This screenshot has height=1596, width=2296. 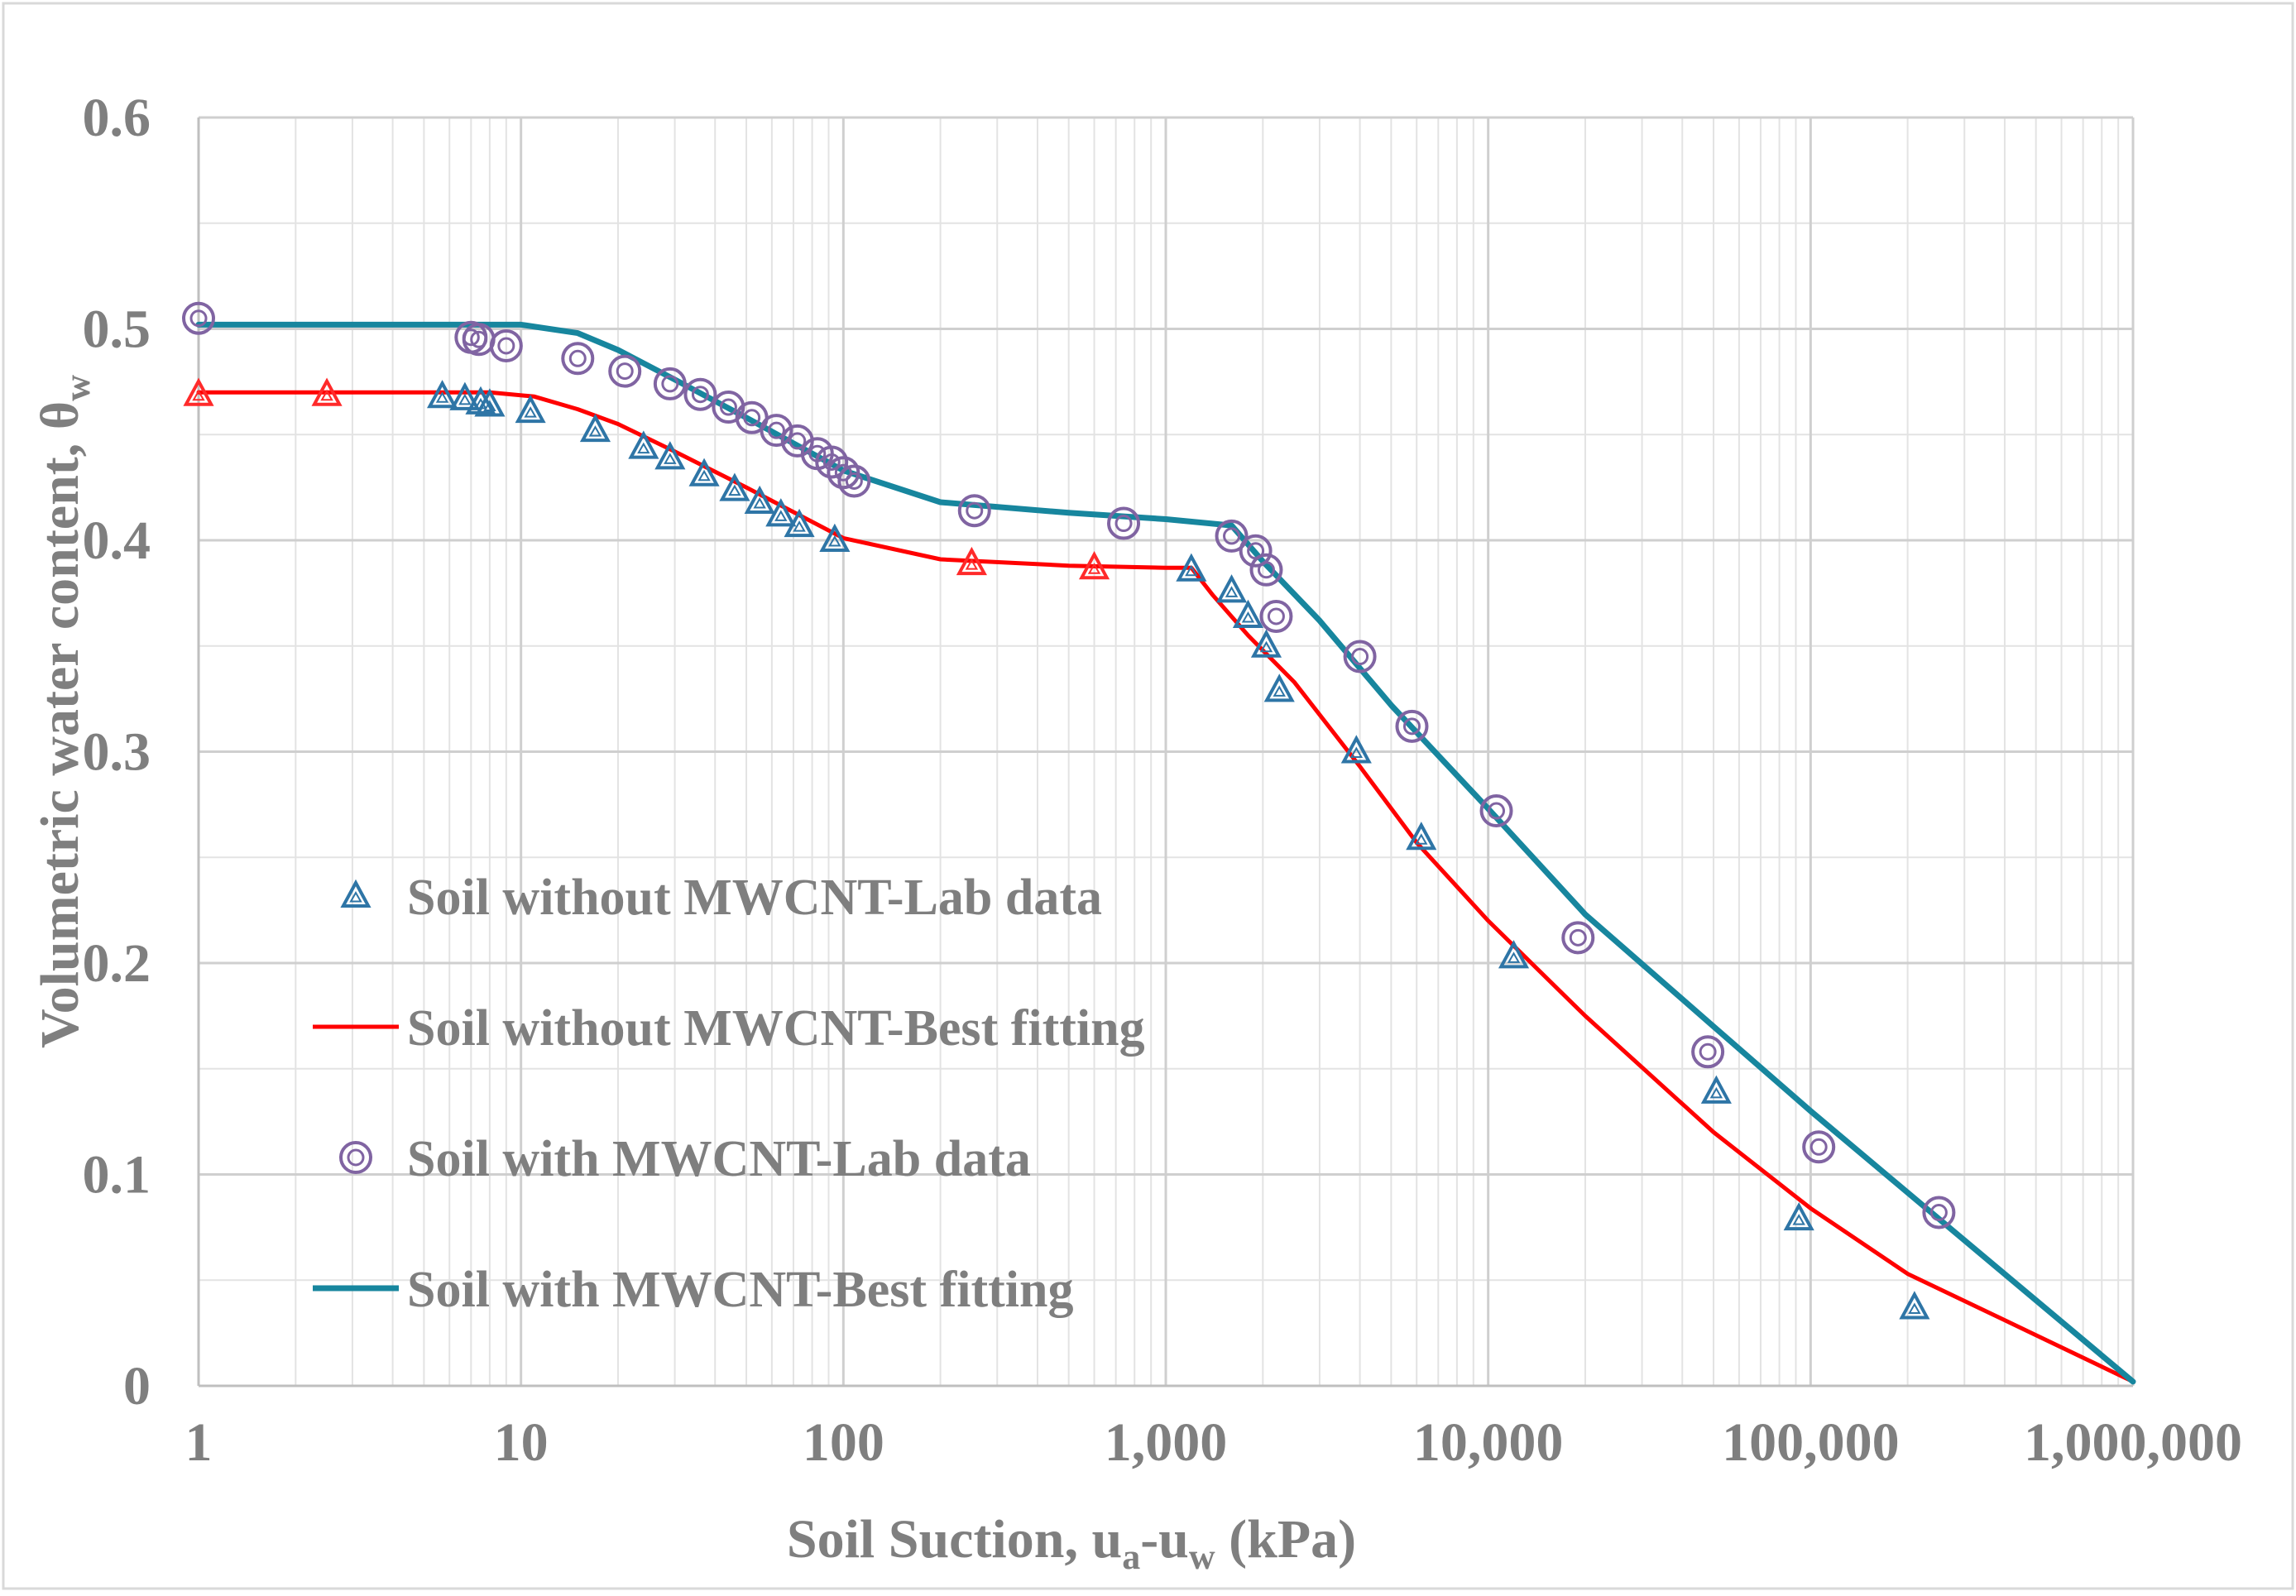 I want to click on y-tick-label: 0.1, so click(x=117, y=1175).